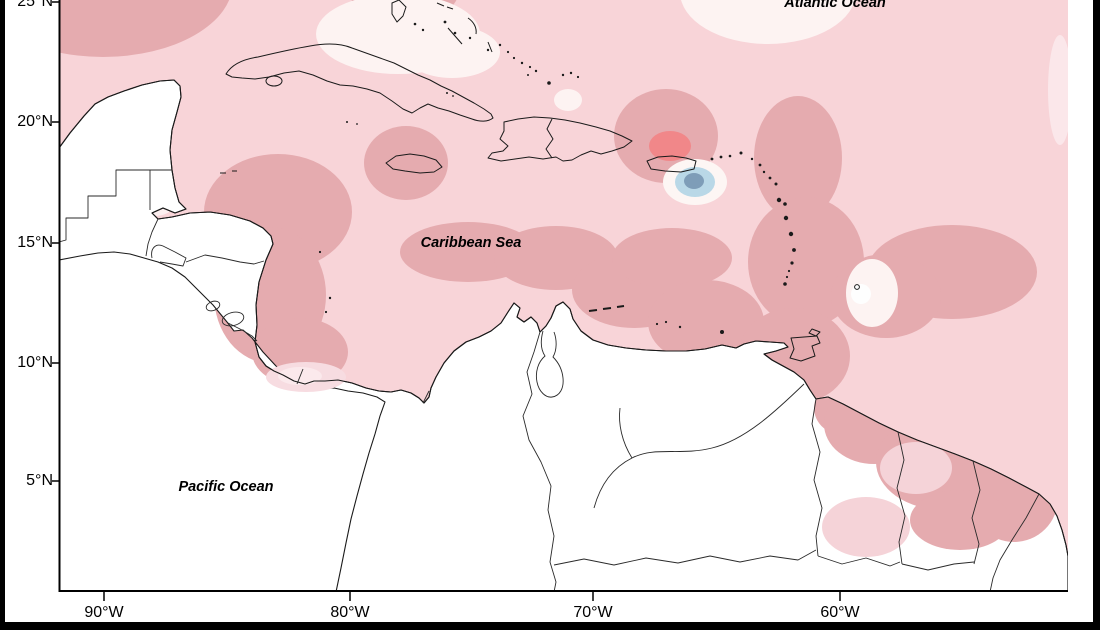 Image resolution: width=1100 pixels, height=630 pixels. Describe the element at coordinates (593, 612) in the screenshot. I see `lon-tick-label-70w: 70°W` at that location.